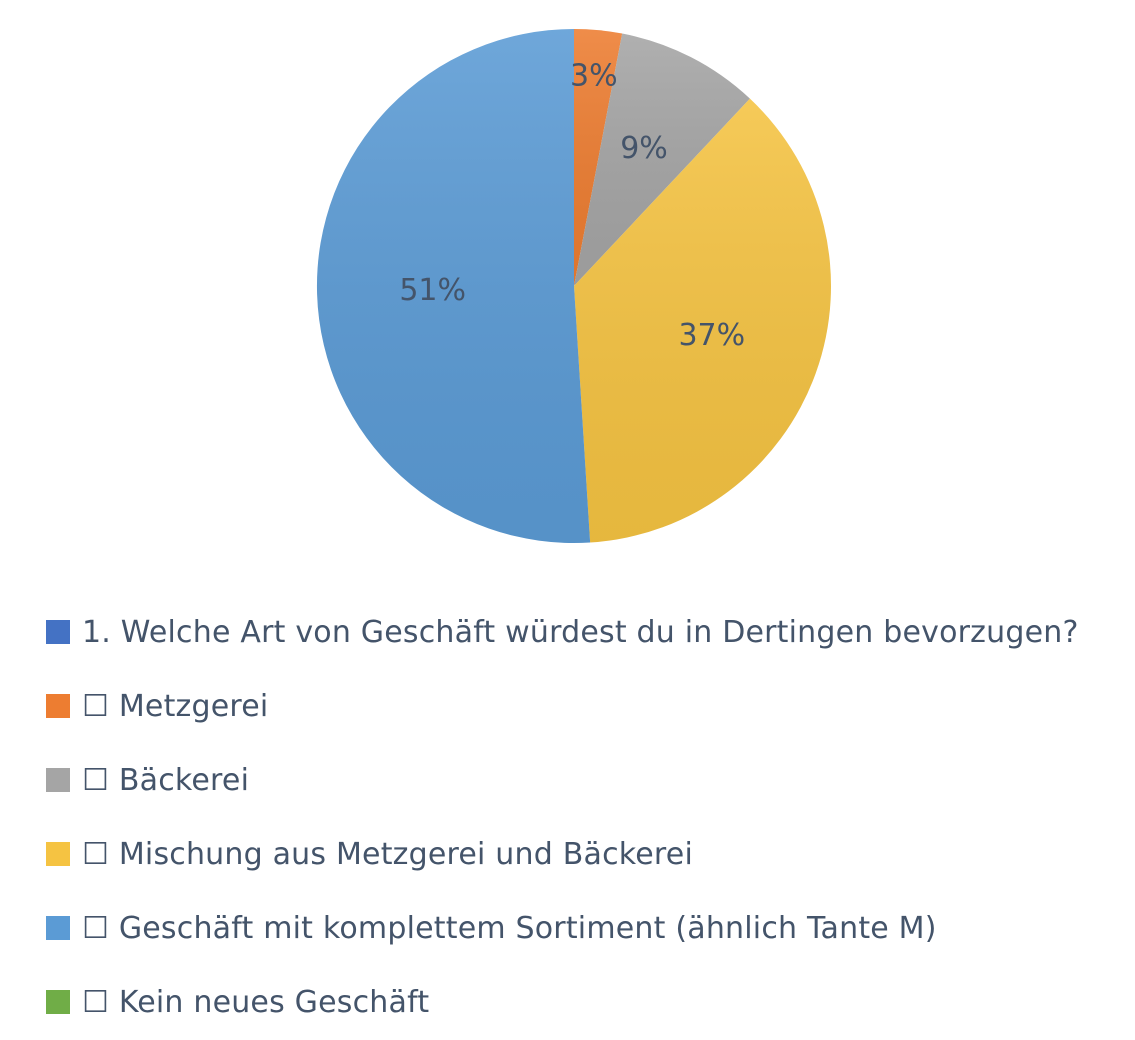 The width and height of the screenshot is (1135, 1040). Describe the element at coordinates (175, 706) in the screenshot. I see `legend-label-metzgerei: ☐ Metzgerei` at that location.